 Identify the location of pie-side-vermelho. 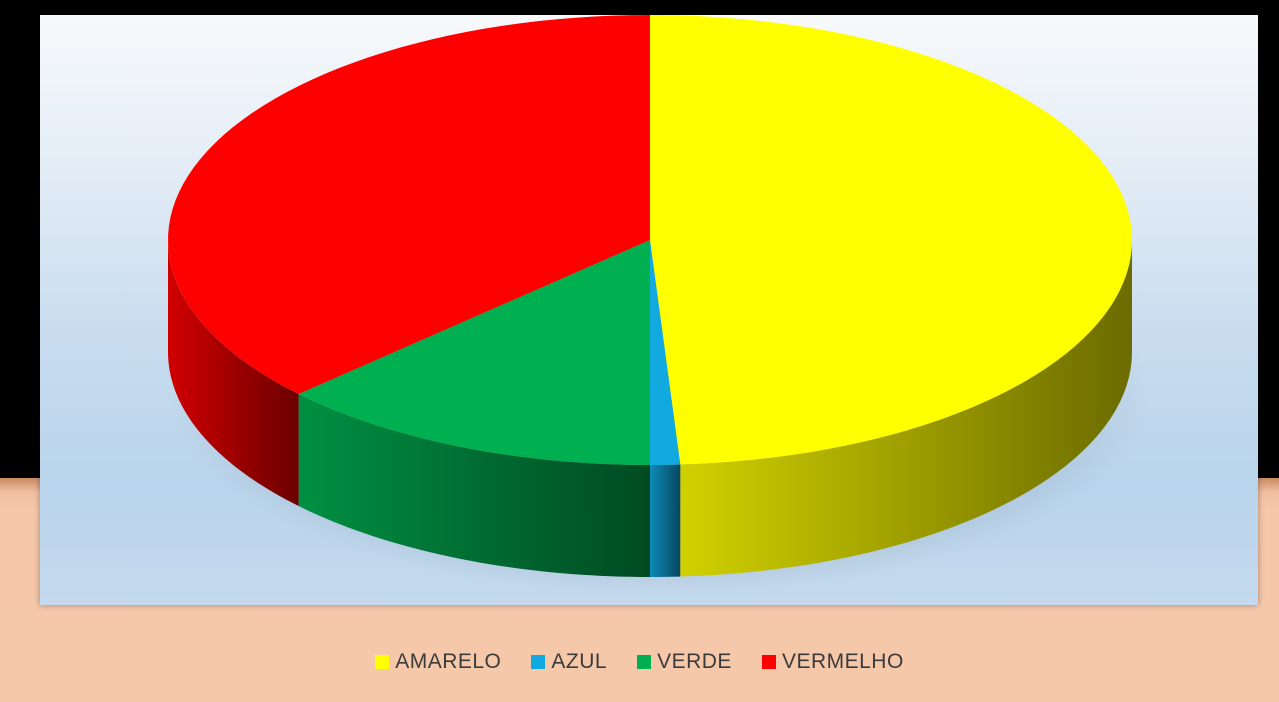
(233, 373).